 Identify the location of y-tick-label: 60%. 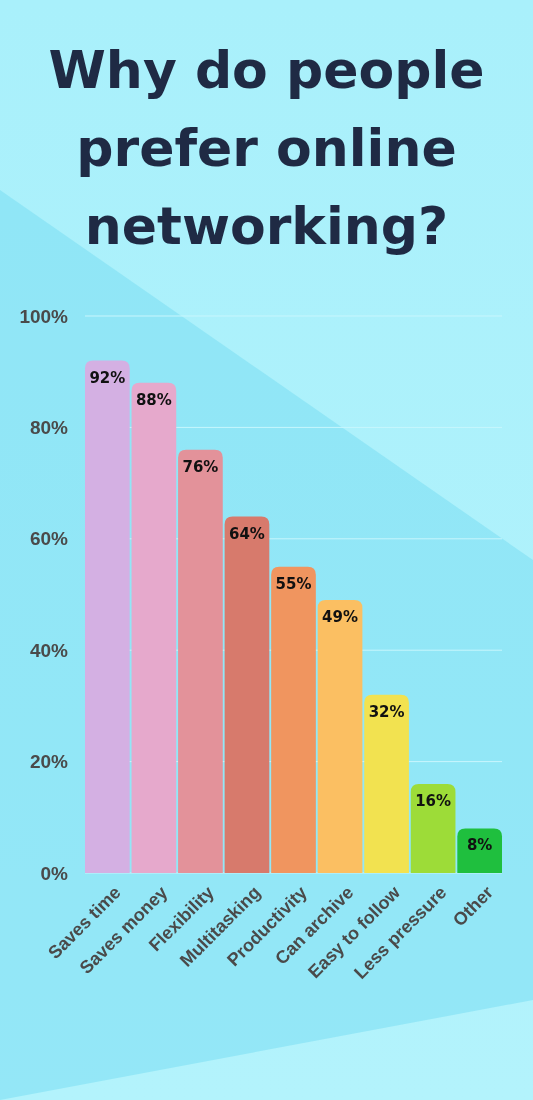
(49, 539).